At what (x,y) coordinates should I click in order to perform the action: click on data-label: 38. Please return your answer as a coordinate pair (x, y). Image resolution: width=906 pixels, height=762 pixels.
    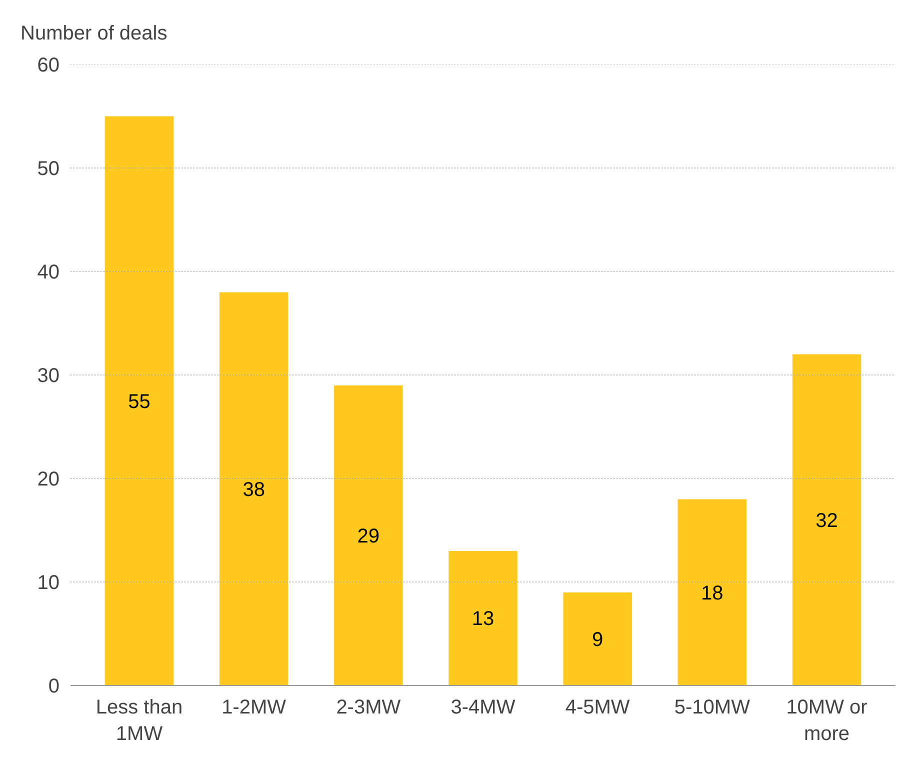
    Looking at the image, I should click on (253, 489).